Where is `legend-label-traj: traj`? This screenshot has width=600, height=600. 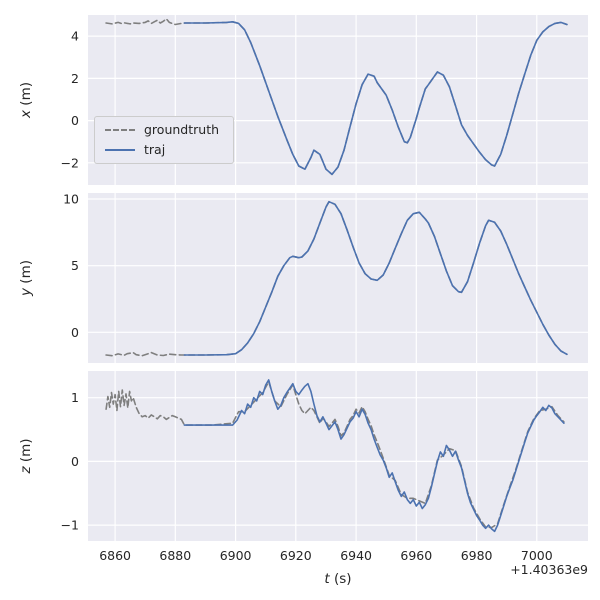
legend-label-traj: traj is located at coordinates (155, 149).